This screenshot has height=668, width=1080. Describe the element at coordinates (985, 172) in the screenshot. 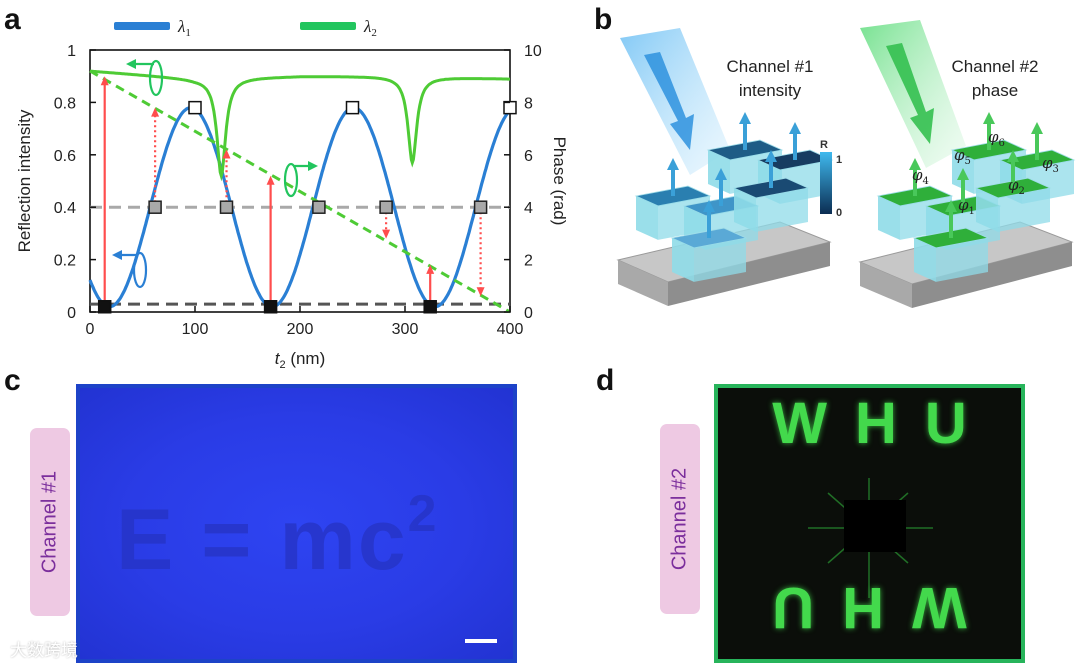

I see `phase-labels: φ1 φ2 φ3 φ4 φ5 φ6` at that location.